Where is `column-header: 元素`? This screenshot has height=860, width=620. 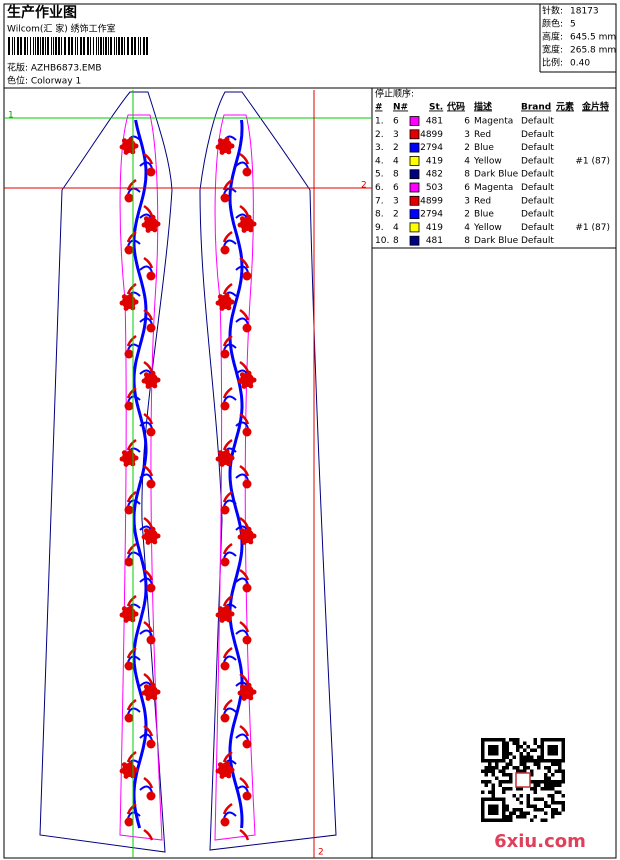 column-header: 元素 is located at coordinates (565, 107).